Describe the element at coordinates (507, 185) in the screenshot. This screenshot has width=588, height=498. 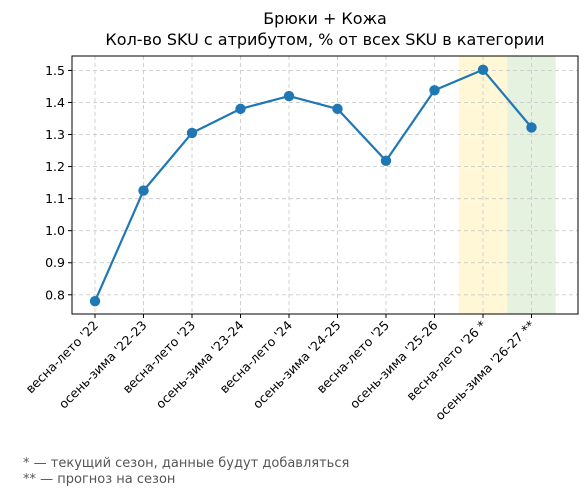
I see `season-highlight-bands` at that location.